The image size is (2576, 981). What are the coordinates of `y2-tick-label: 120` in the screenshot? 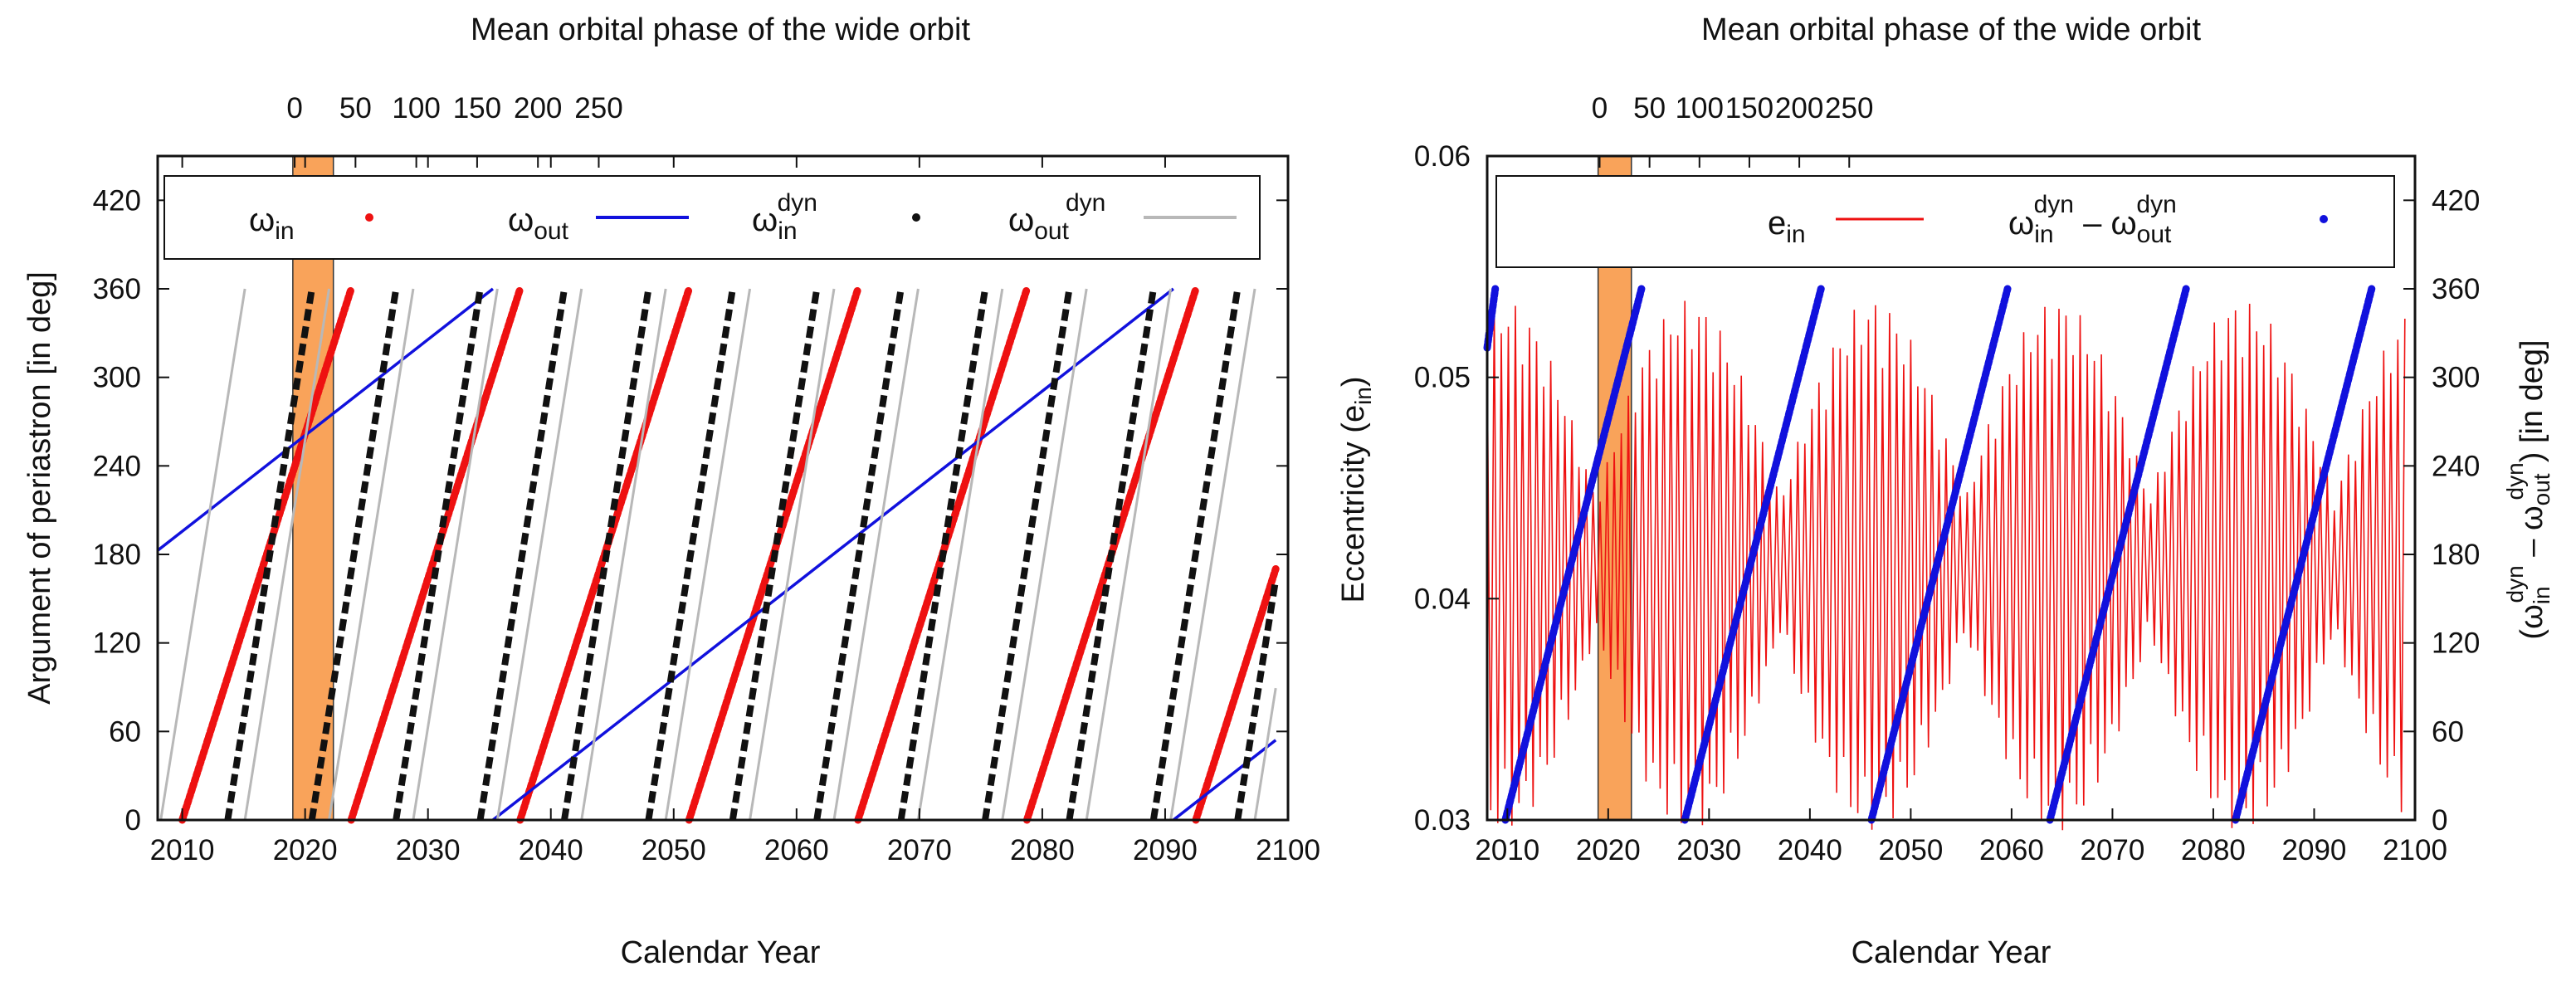 It's located at (2456, 643).